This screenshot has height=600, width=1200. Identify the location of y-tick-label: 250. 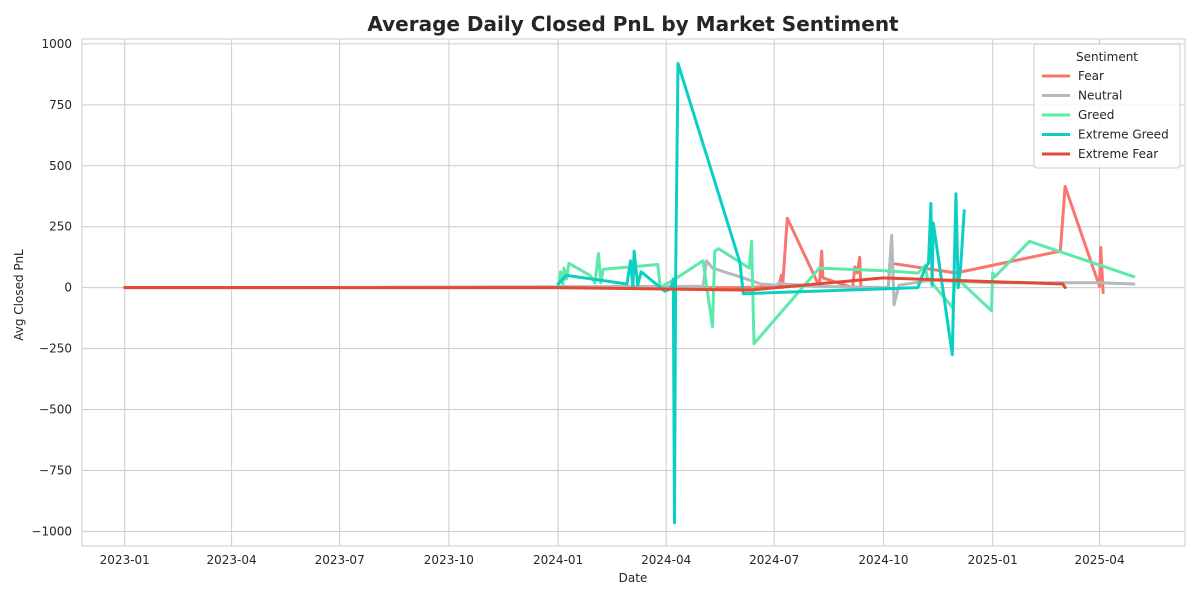
(60, 227).